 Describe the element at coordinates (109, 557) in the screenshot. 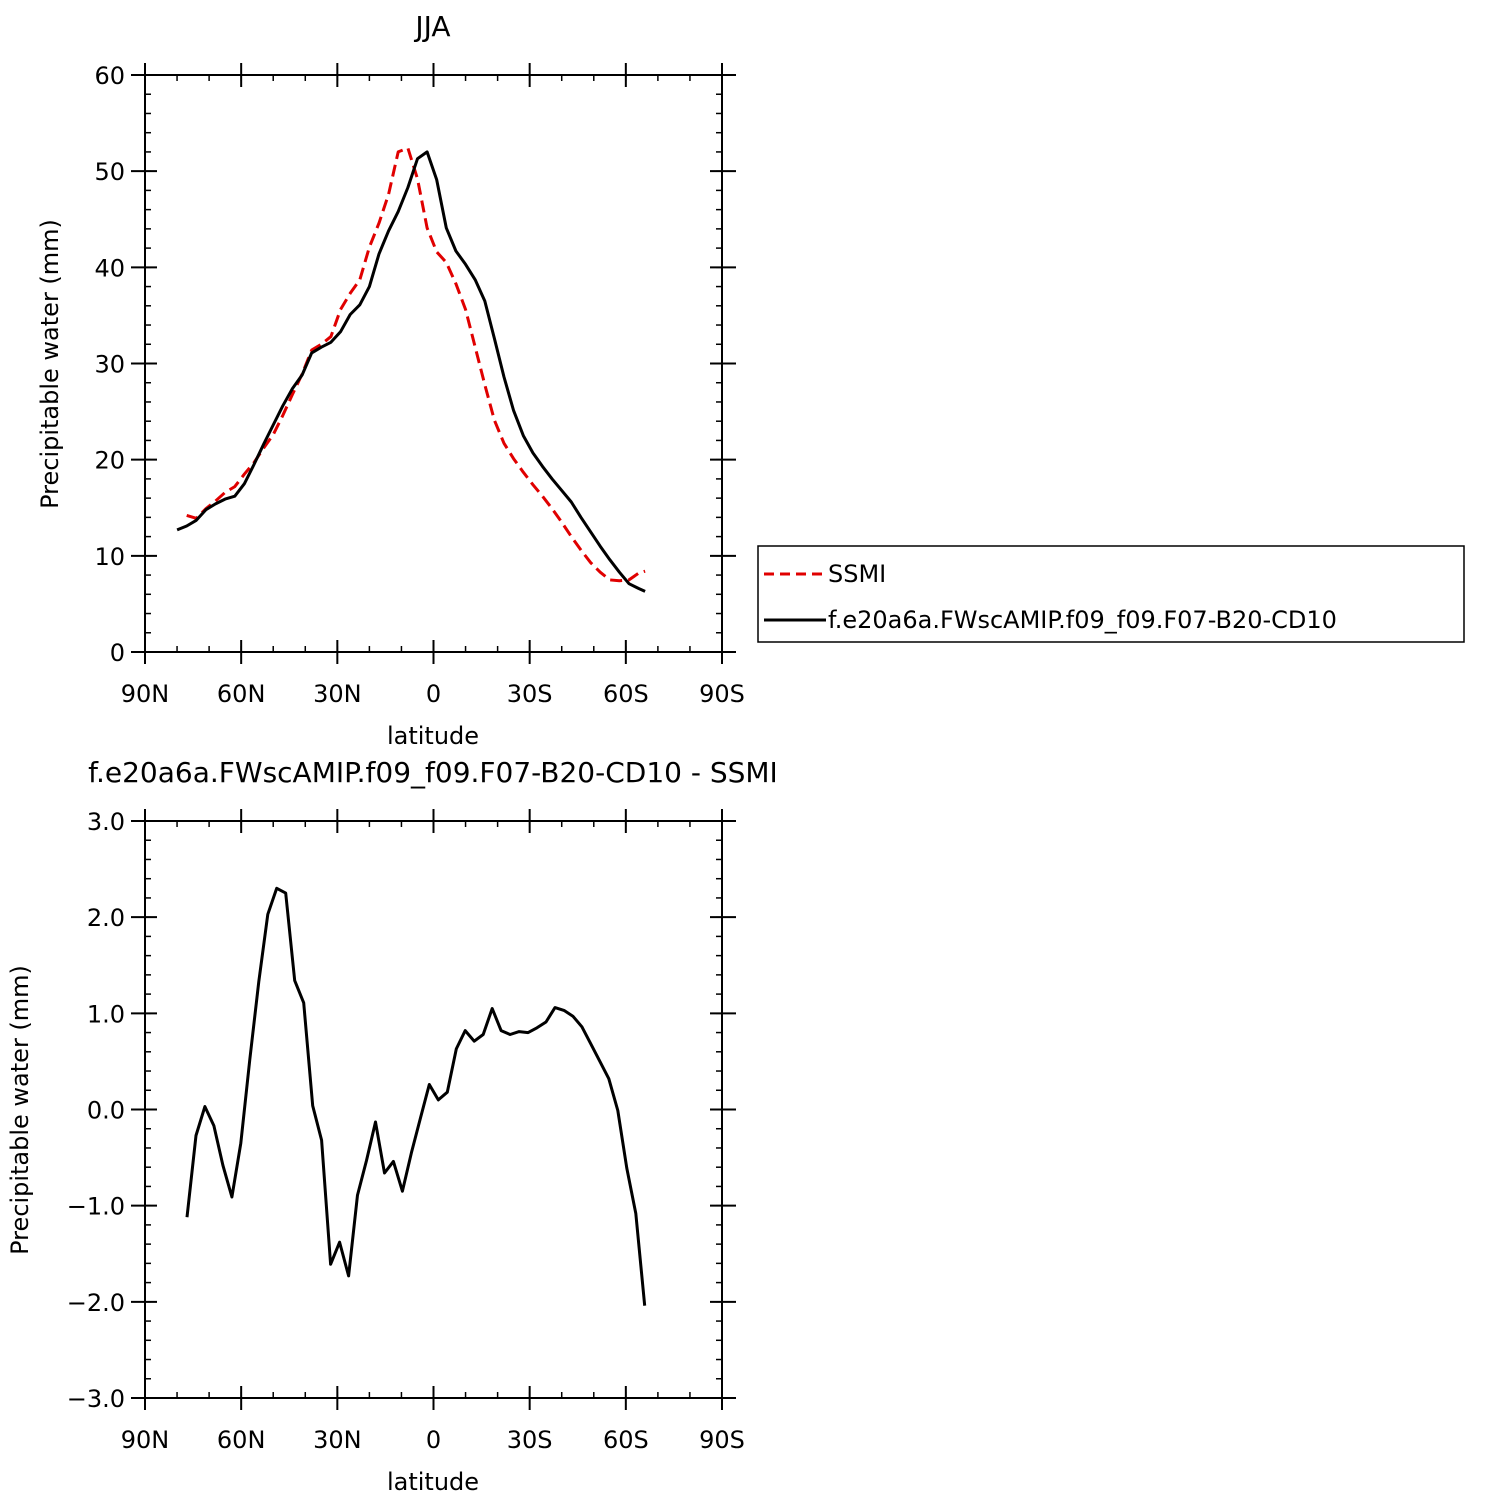

I see `top-chart-y-tick-label: 10` at that location.